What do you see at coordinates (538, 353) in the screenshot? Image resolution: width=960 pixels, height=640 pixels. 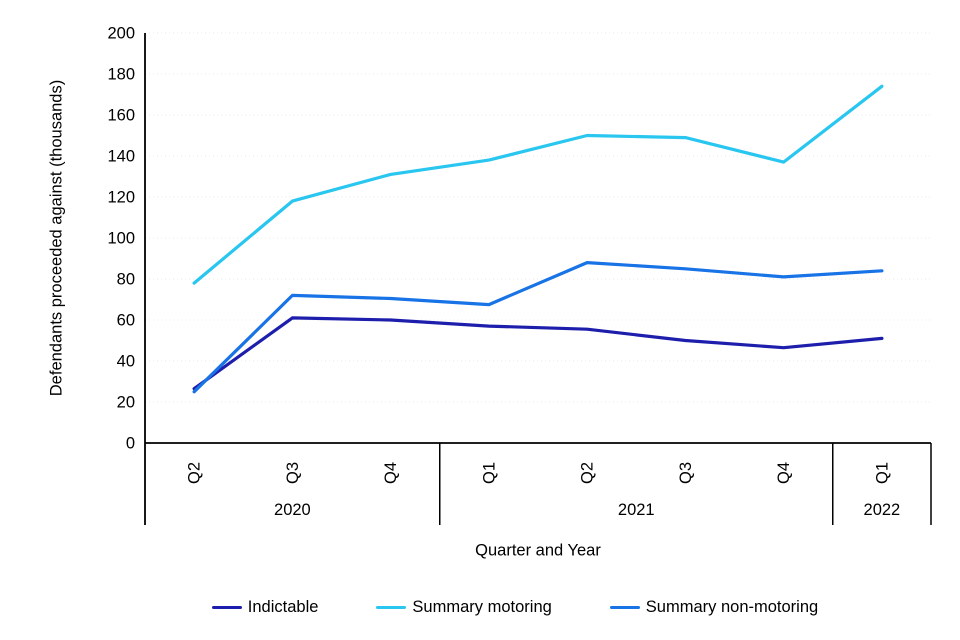 I see `series-line-indictable` at bounding box center [538, 353].